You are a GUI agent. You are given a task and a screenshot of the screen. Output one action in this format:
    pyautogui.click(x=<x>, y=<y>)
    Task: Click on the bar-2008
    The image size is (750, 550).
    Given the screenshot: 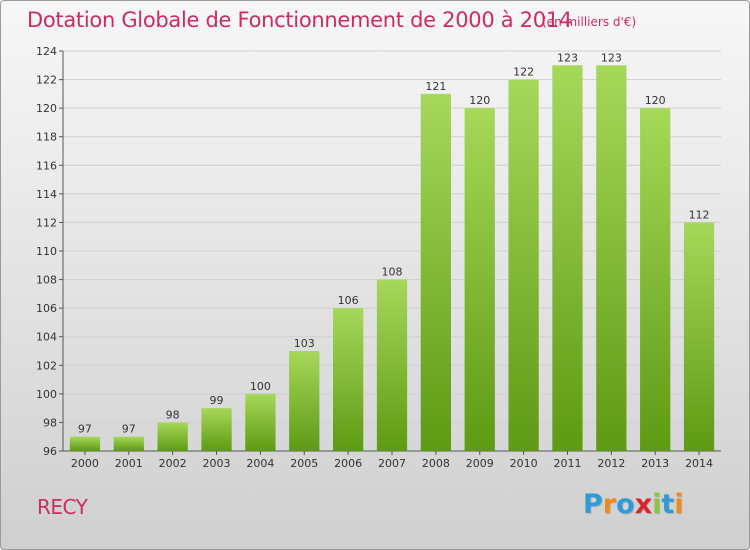 What is the action you would take?
    pyautogui.click(x=436, y=272)
    